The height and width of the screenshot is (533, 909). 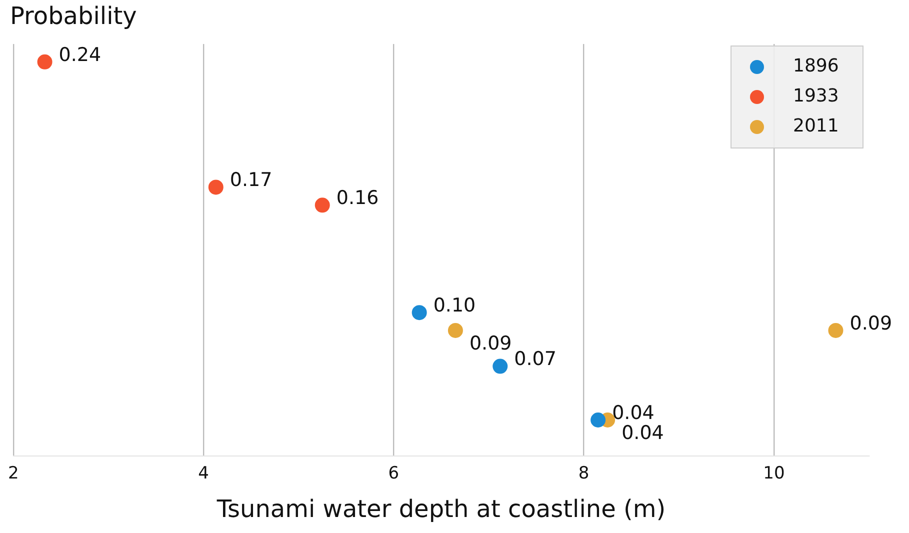 What do you see at coordinates (251, 180) in the screenshot?
I see `data-label: 0.17` at bounding box center [251, 180].